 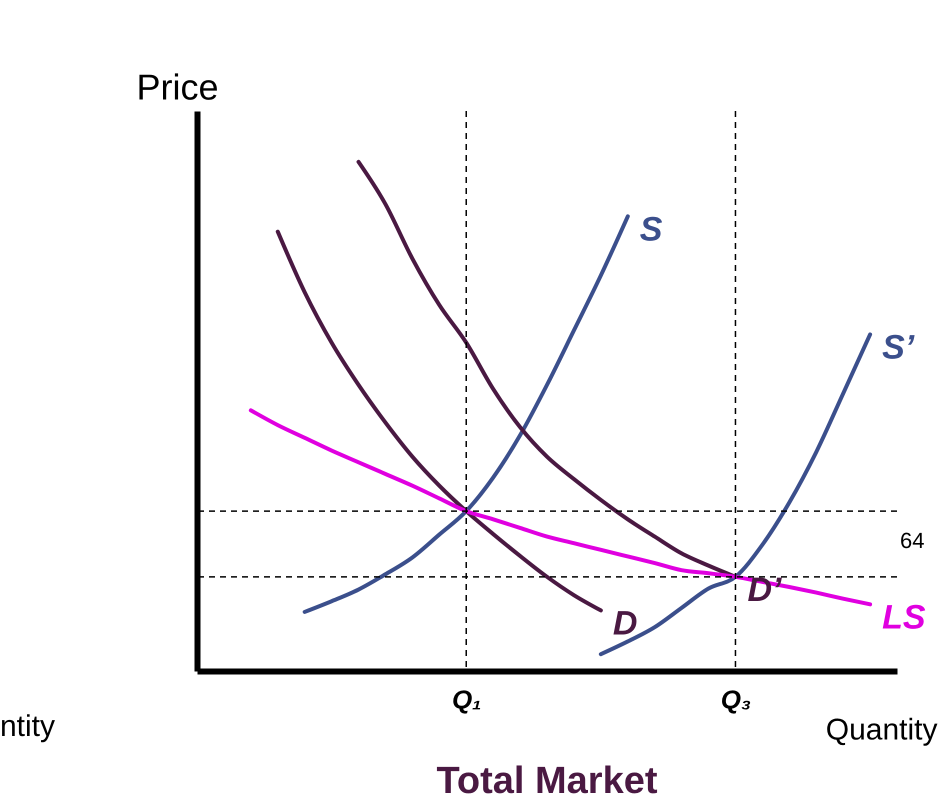 What do you see at coordinates (912, 541) in the screenshot?
I see `note-text: 64` at bounding box center [912, 541].